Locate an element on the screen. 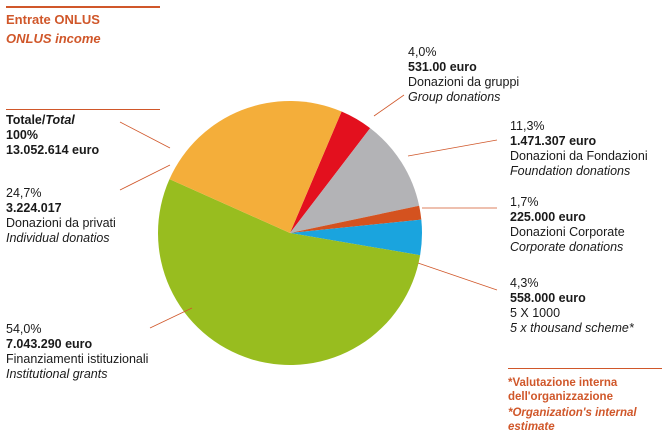 This screenshot has width=670, height=438. slice-name-it: Donazioni Corporate is located at coordinates (567, 232).